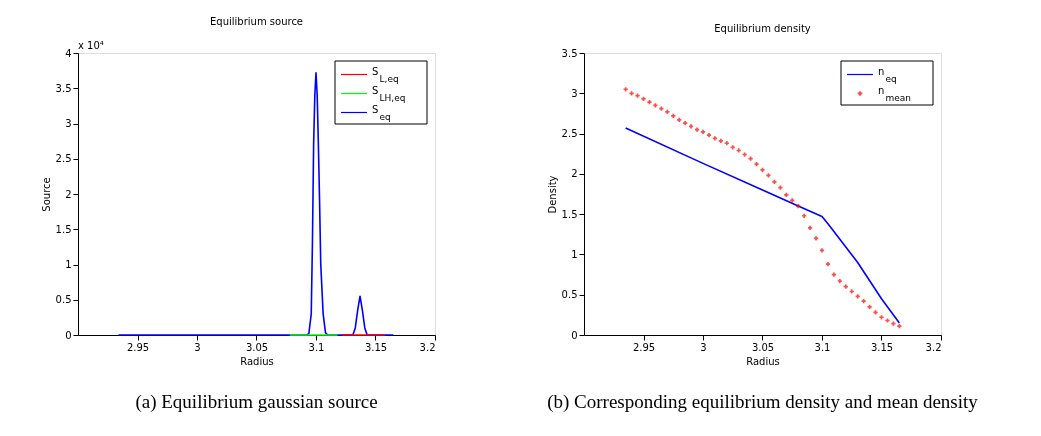 This screenshot has height=436, width=1041. I want to click on text: x 10⁴, so click(91, 45).